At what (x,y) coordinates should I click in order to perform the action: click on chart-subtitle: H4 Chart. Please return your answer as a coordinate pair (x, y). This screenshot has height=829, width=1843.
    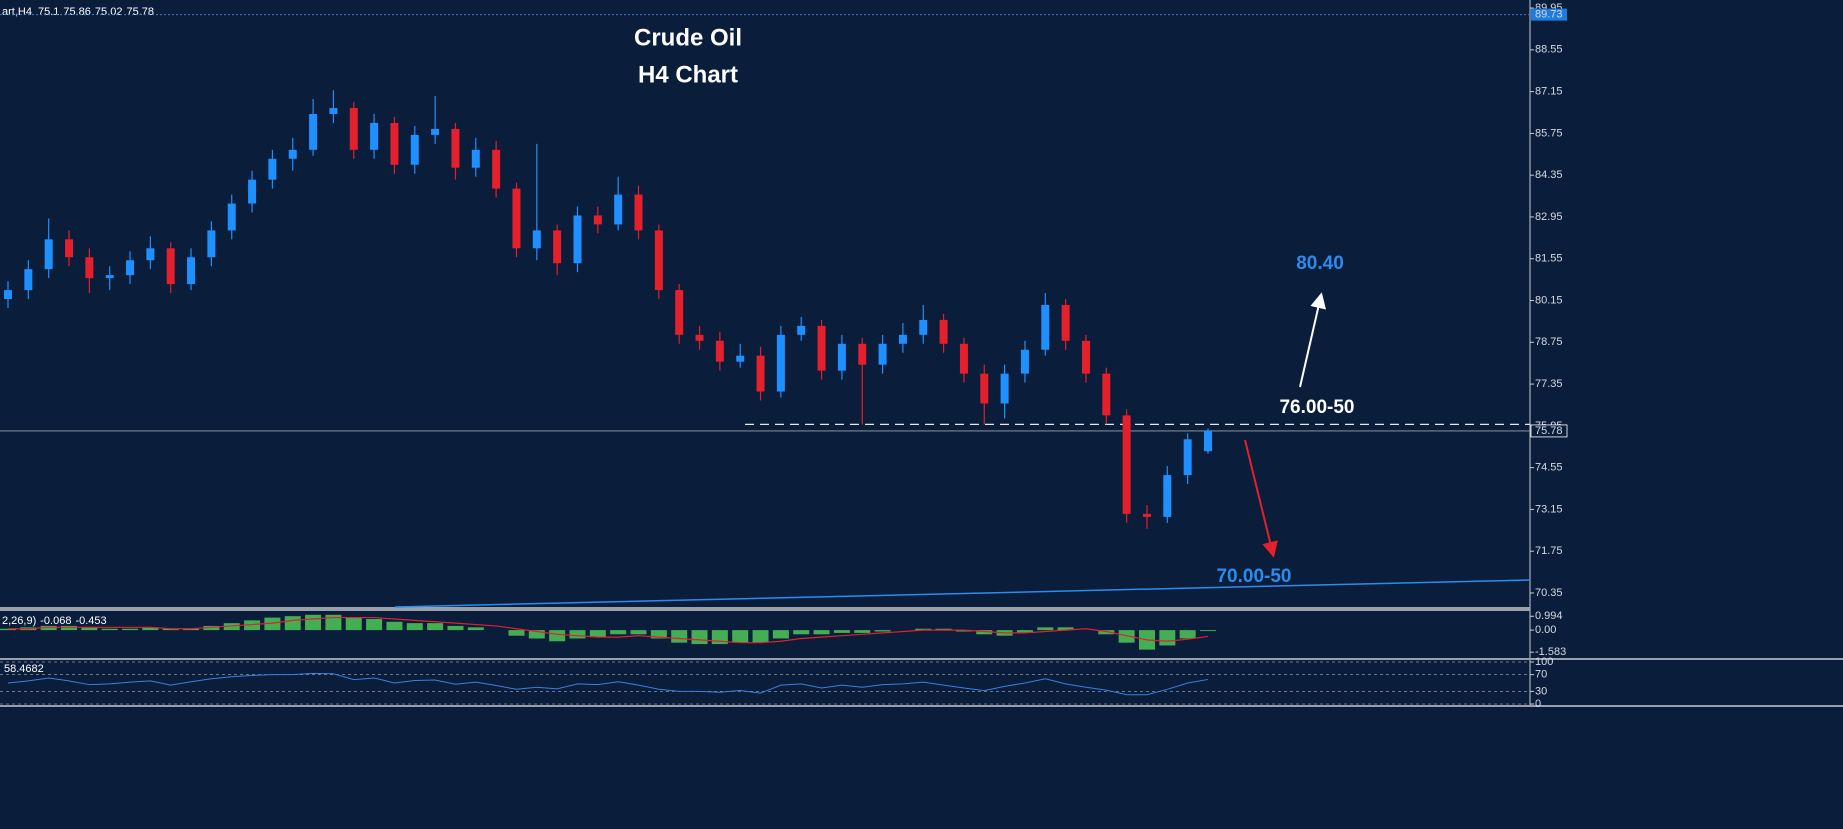
    Looking at the image, I should click on (688, 74).